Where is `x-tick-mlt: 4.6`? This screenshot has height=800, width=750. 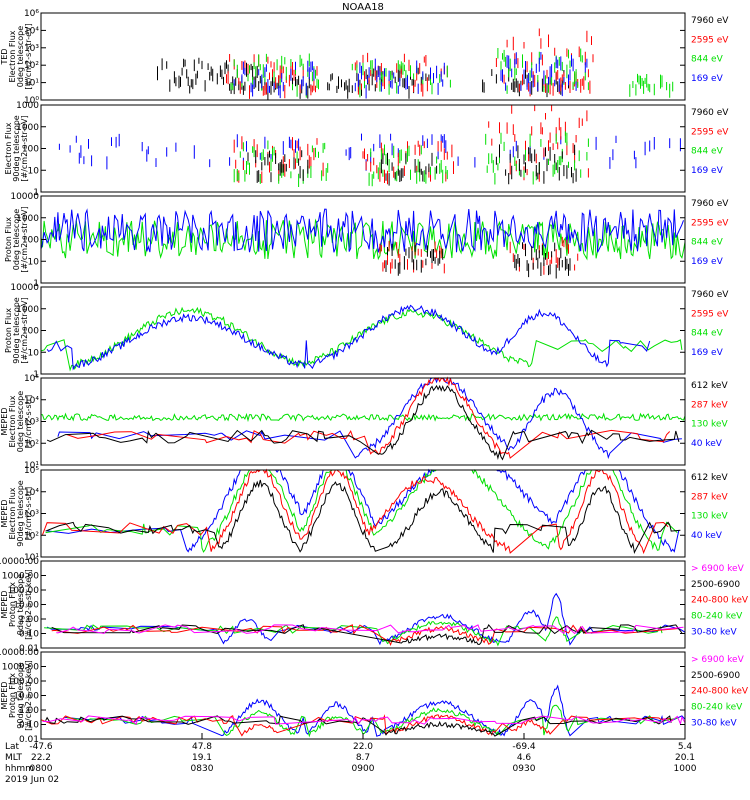
x-tick-mlt: 4.6 is located at coordinates (524, 758).